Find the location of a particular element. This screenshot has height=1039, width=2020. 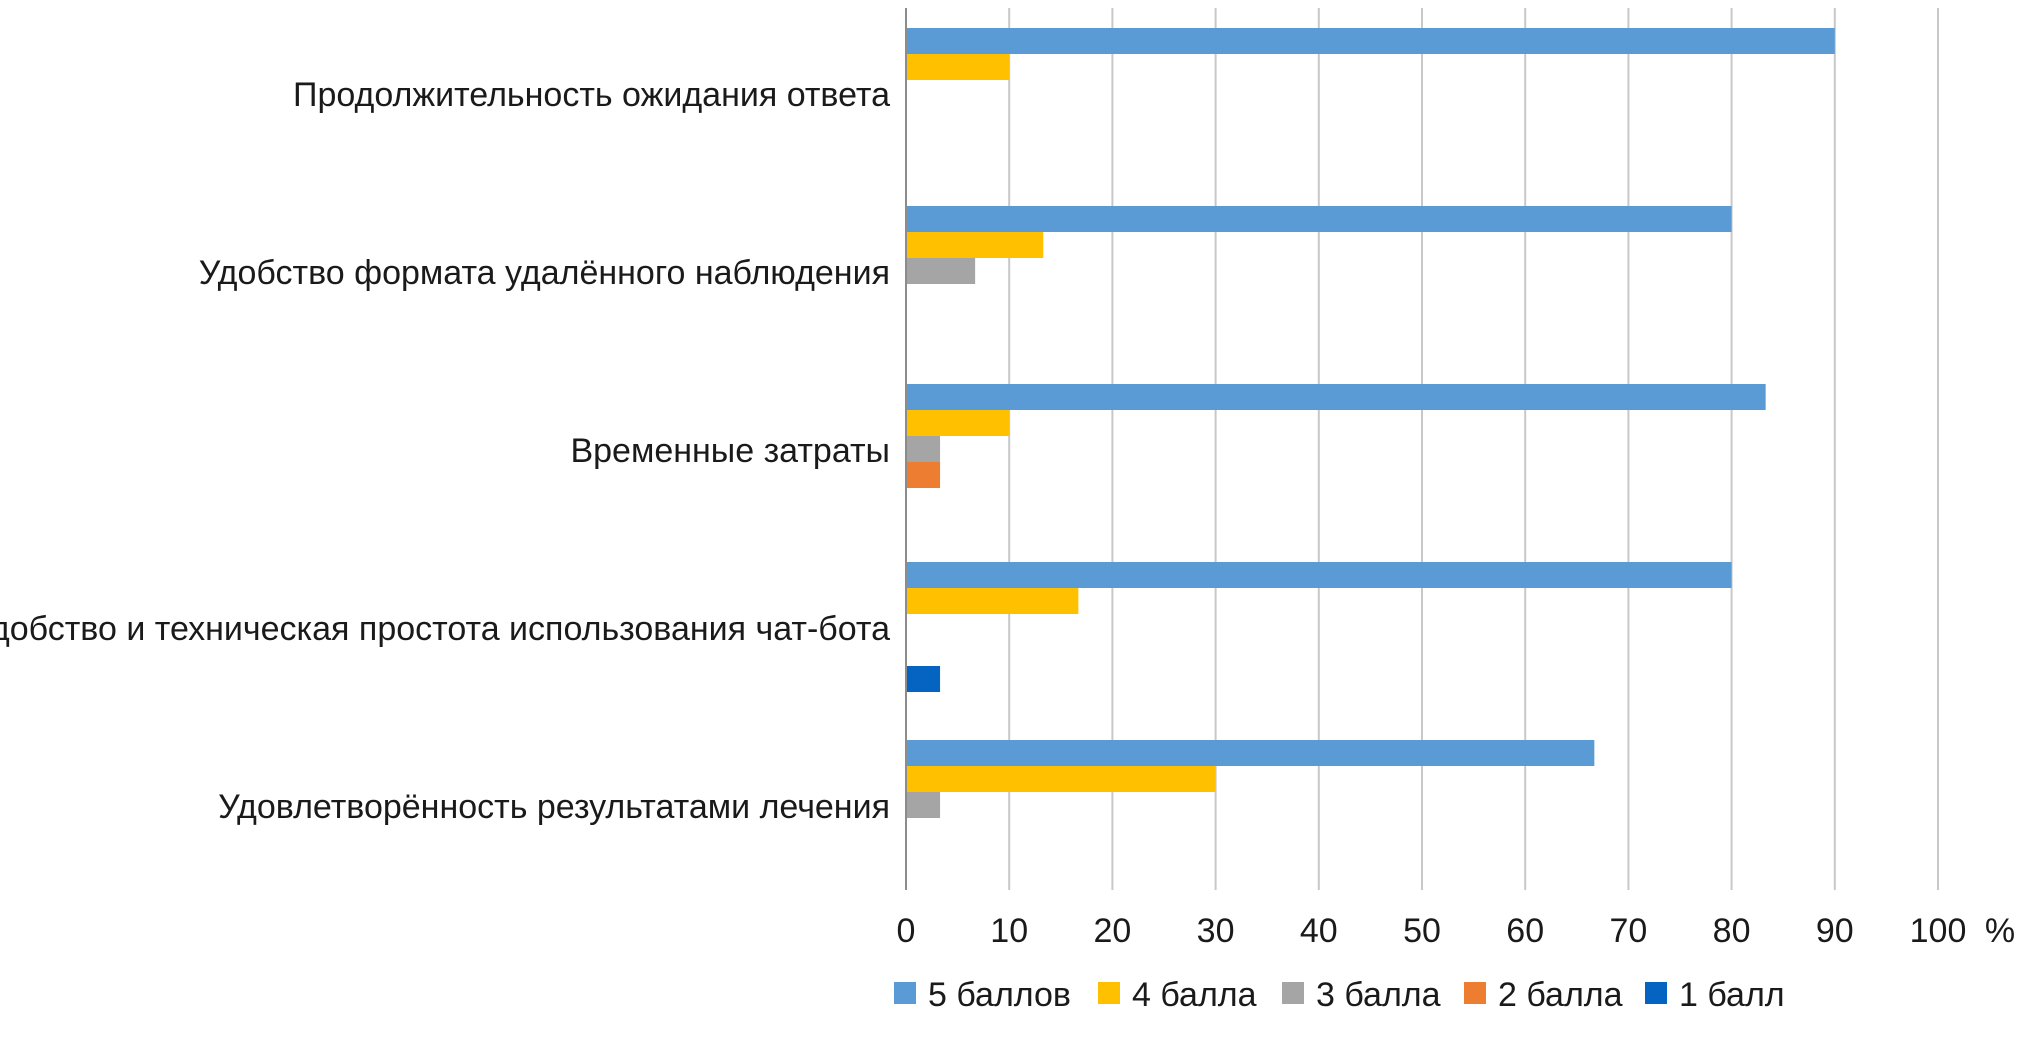

tick-label-40: 40 is located at coordinates (1319, 931).